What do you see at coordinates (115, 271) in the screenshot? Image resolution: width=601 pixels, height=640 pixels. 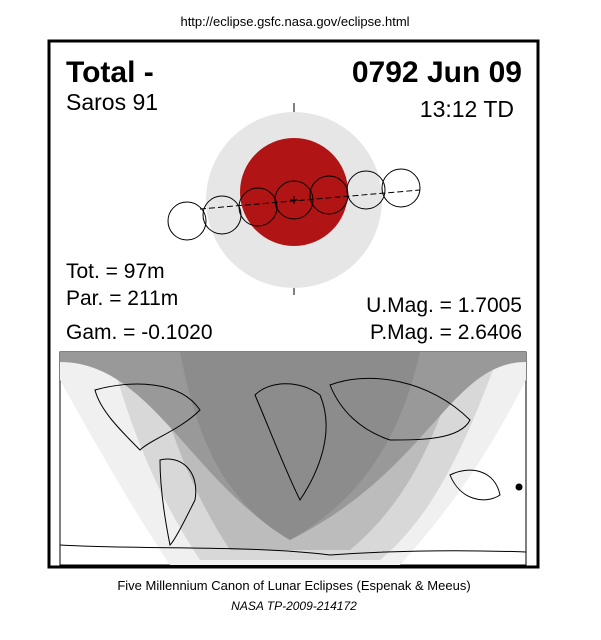 I see `total-duration: Tot. = 97m` at bounding box center [115, 271].